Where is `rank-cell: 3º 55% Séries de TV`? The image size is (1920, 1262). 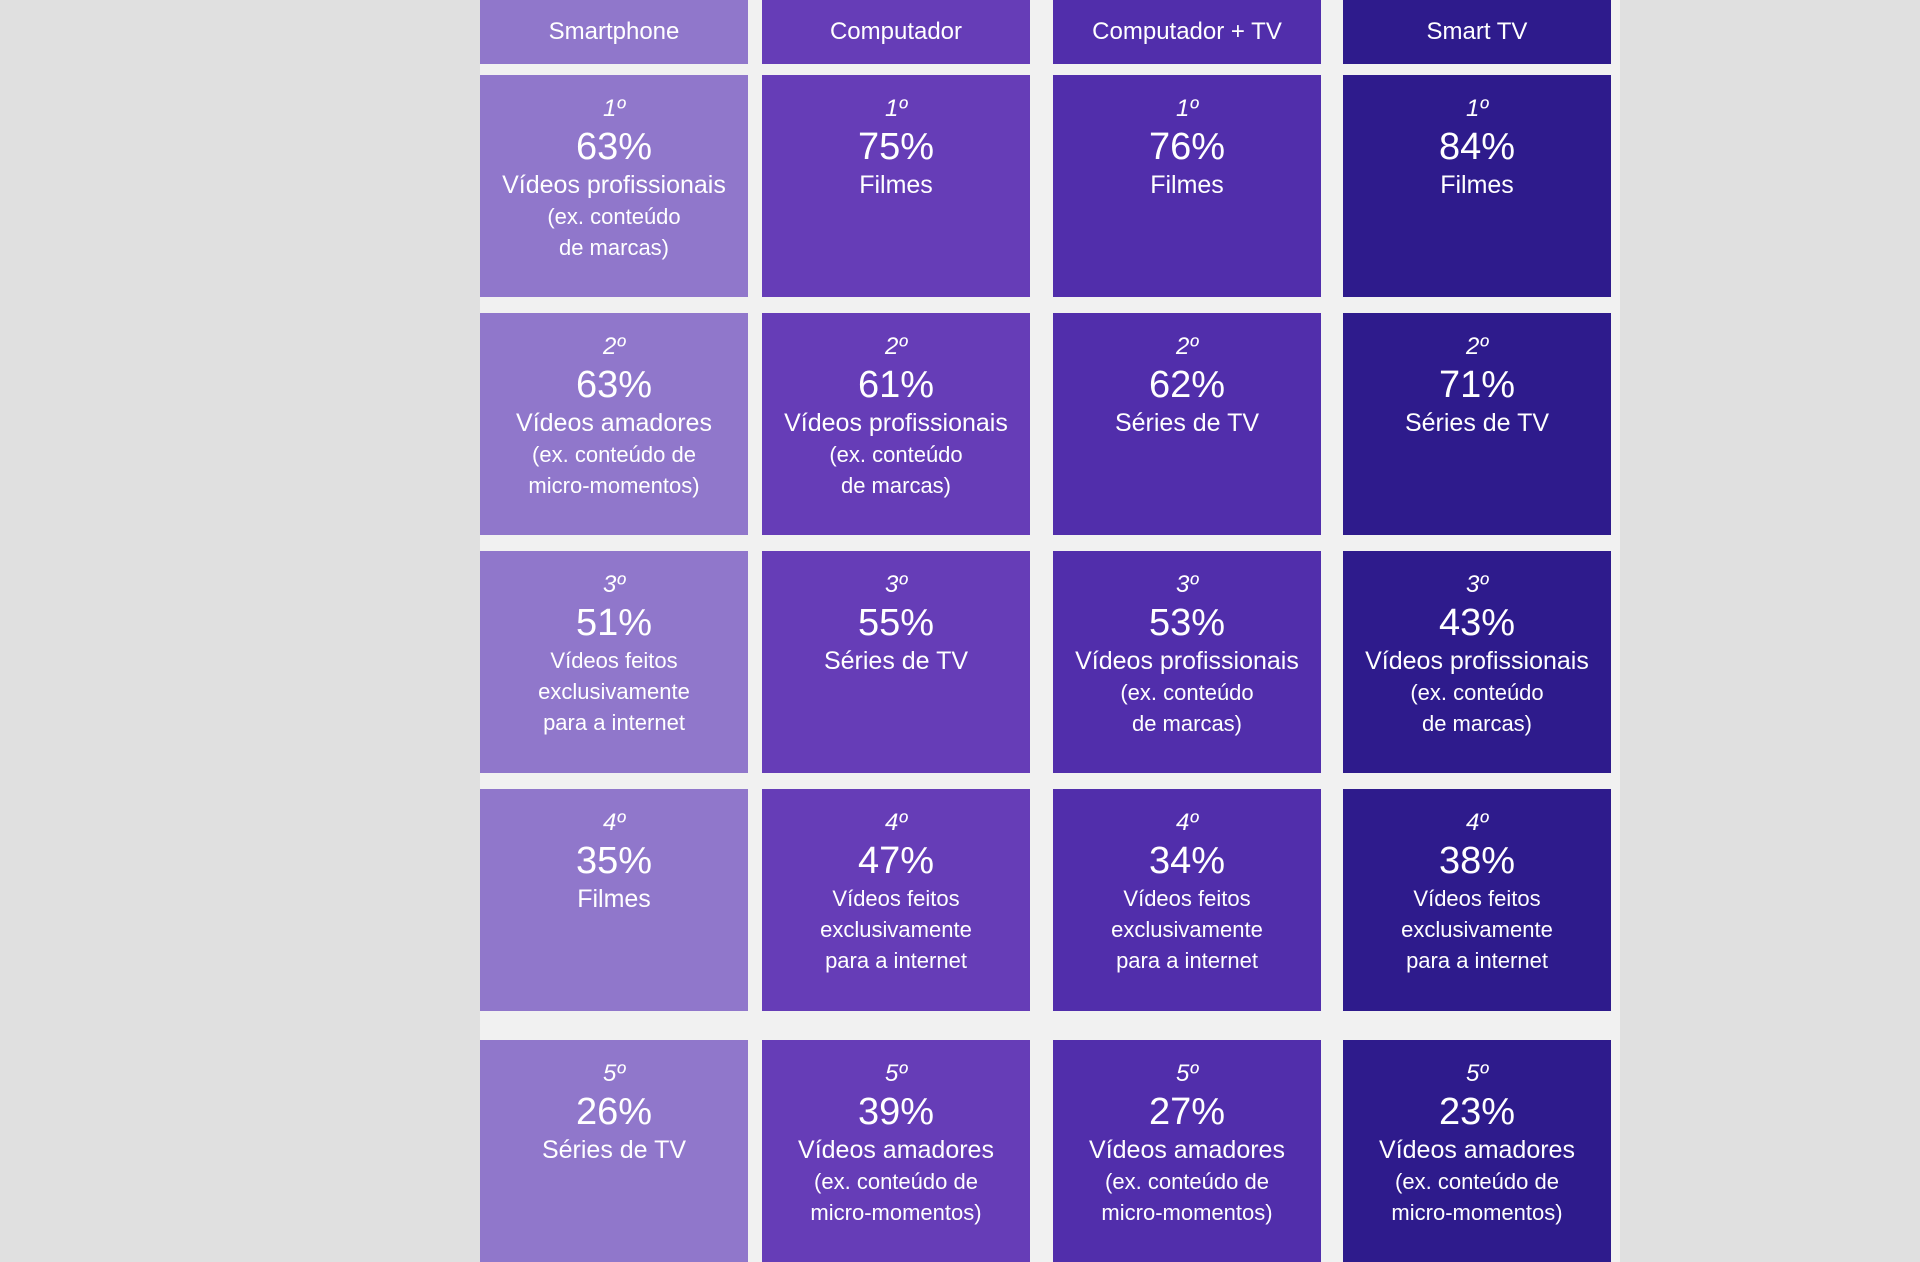 rank-cell: 3º 55% Séries de TV is located at coordinates (896, 662).